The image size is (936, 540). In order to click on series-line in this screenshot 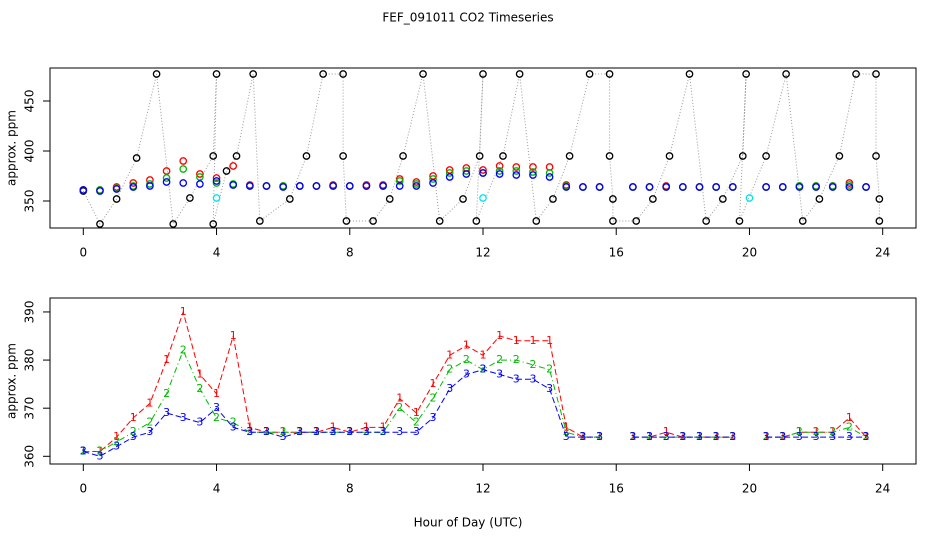, I will do `click(474, 413)`.